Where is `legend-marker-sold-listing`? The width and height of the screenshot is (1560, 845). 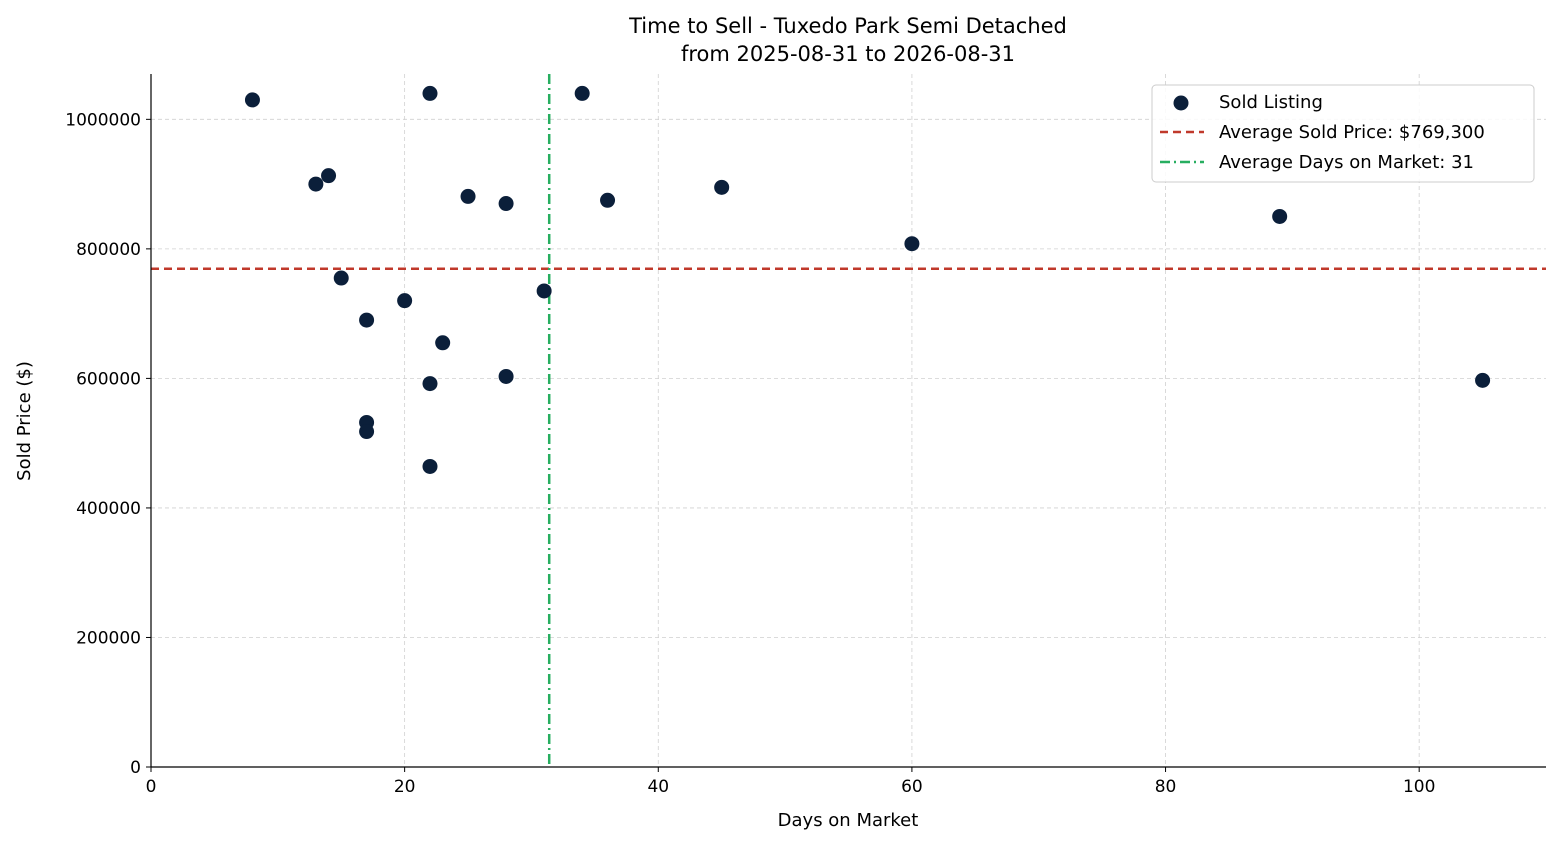 legend-marker-sold-listing is located at coordinates (1181, 103).